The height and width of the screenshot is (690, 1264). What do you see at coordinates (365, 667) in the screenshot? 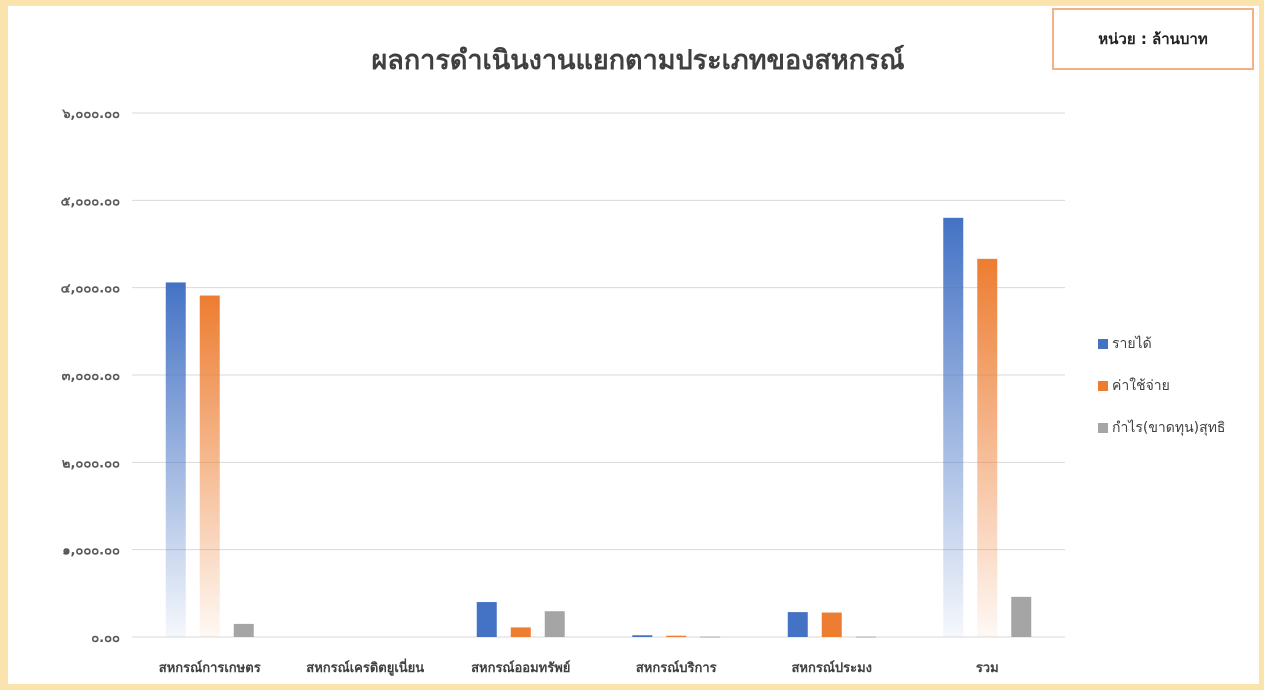
I see `x-category-label: สหกรณ์เครดิตยูเนี่ยน` at bounding box center [365, 667].